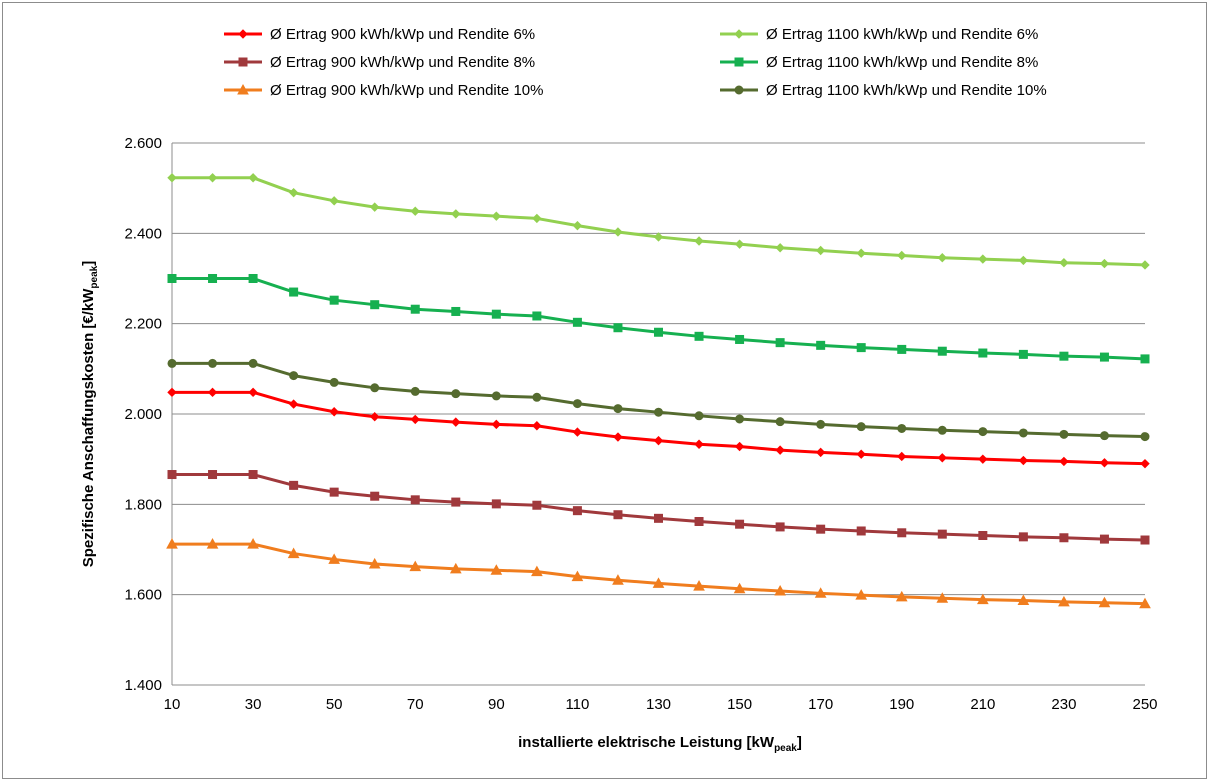 This screenshot has height=783, width=1211. Describe the element at coordinates (879, 34) in the screenshot. I see `legend-entry: Ø Ertrag 1100 kWh/kWp und Rendite 6%` at that location.